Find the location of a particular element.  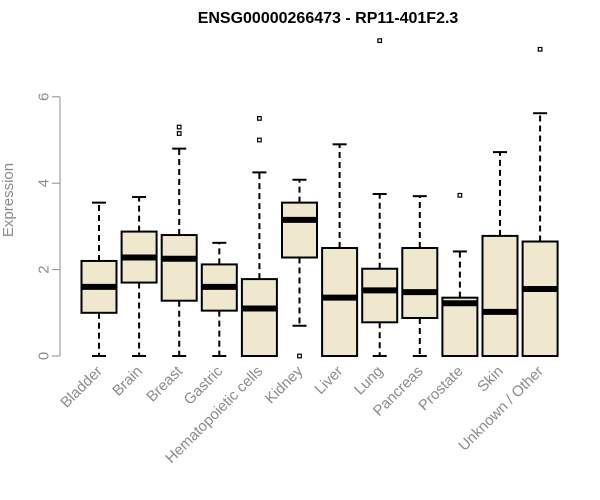

y-tick-label-2: 4 is located at coordinates (44, 183).